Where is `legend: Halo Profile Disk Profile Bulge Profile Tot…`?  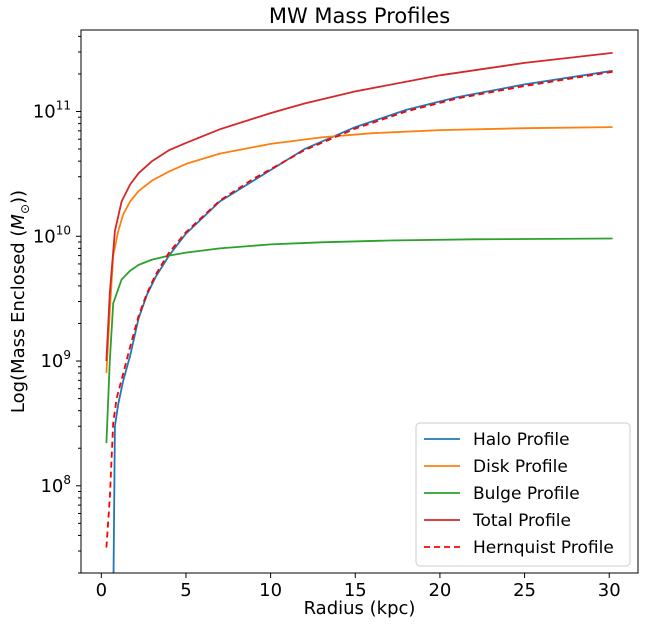
legend: Halo Profile Disk Profile Bulge Profile Tot… is located at coordinates (523, 494).